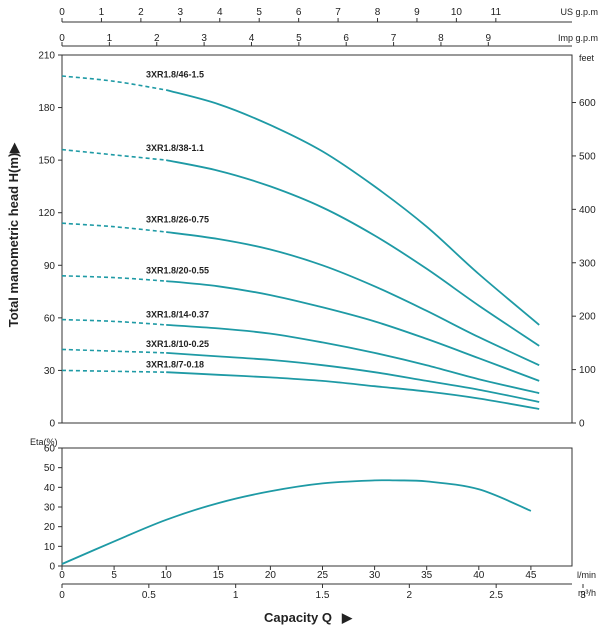  What do you see at coordinates (141, 12) in the screenshot?
I see `us-gpm-tick-label: 2` at bounding box center [141, 12].